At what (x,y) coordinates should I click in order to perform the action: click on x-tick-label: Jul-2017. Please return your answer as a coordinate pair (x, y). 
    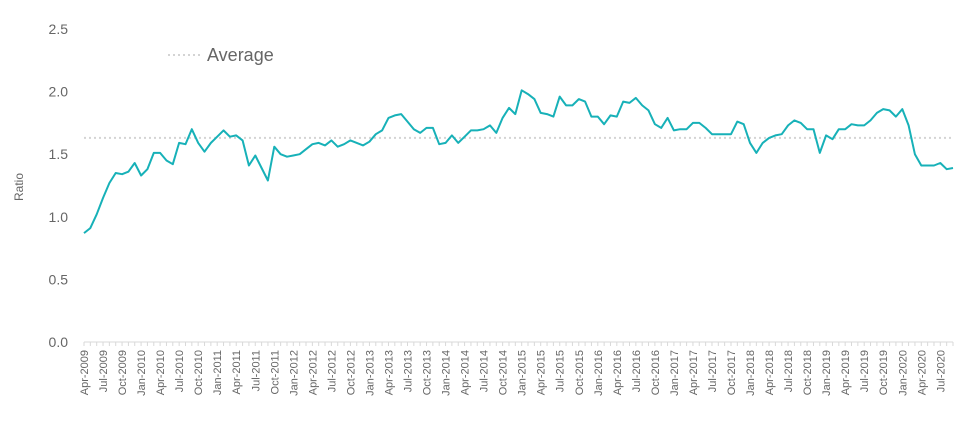
    Looking at the image, I should click on (713, 371).